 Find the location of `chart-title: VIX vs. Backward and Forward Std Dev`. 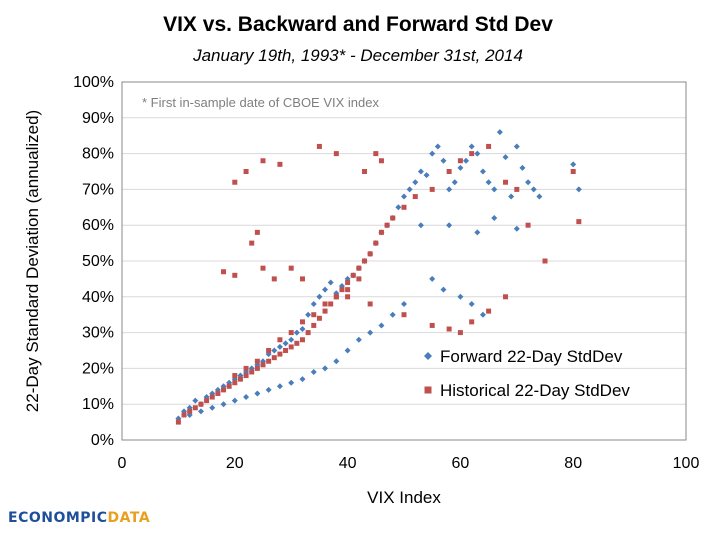

chart-title: VIX vs. Backward and Forward Std Dev is located at coordinates (358, 24).